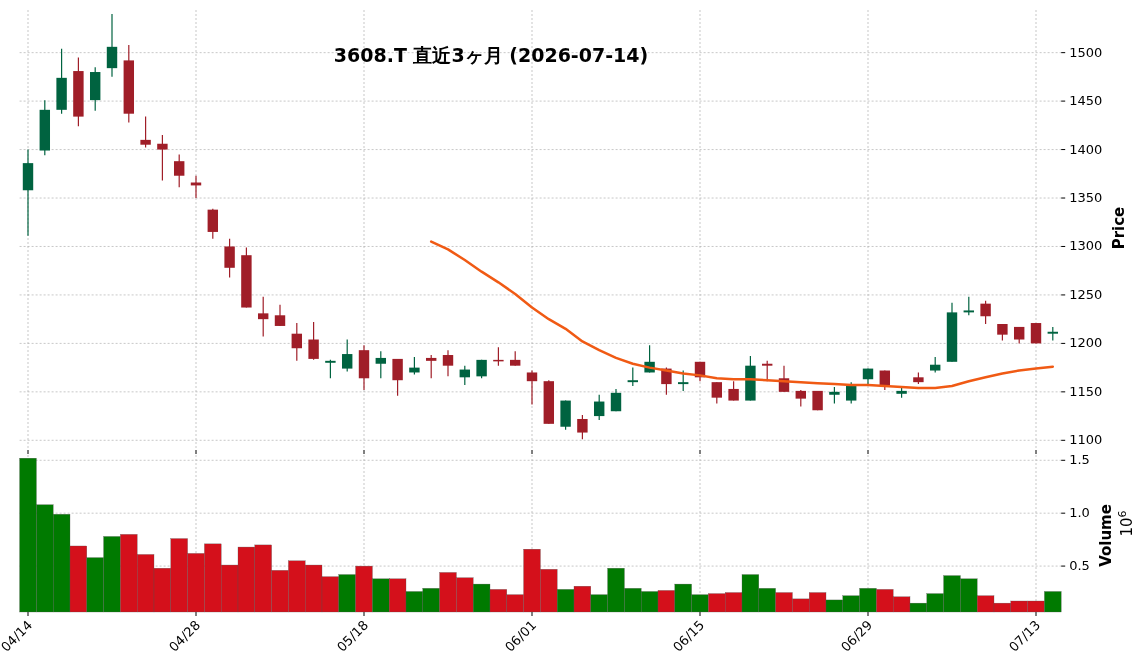 The image size is (1148, 670). I want to click on y-tick-label: 1.5, so click(1079, 459).